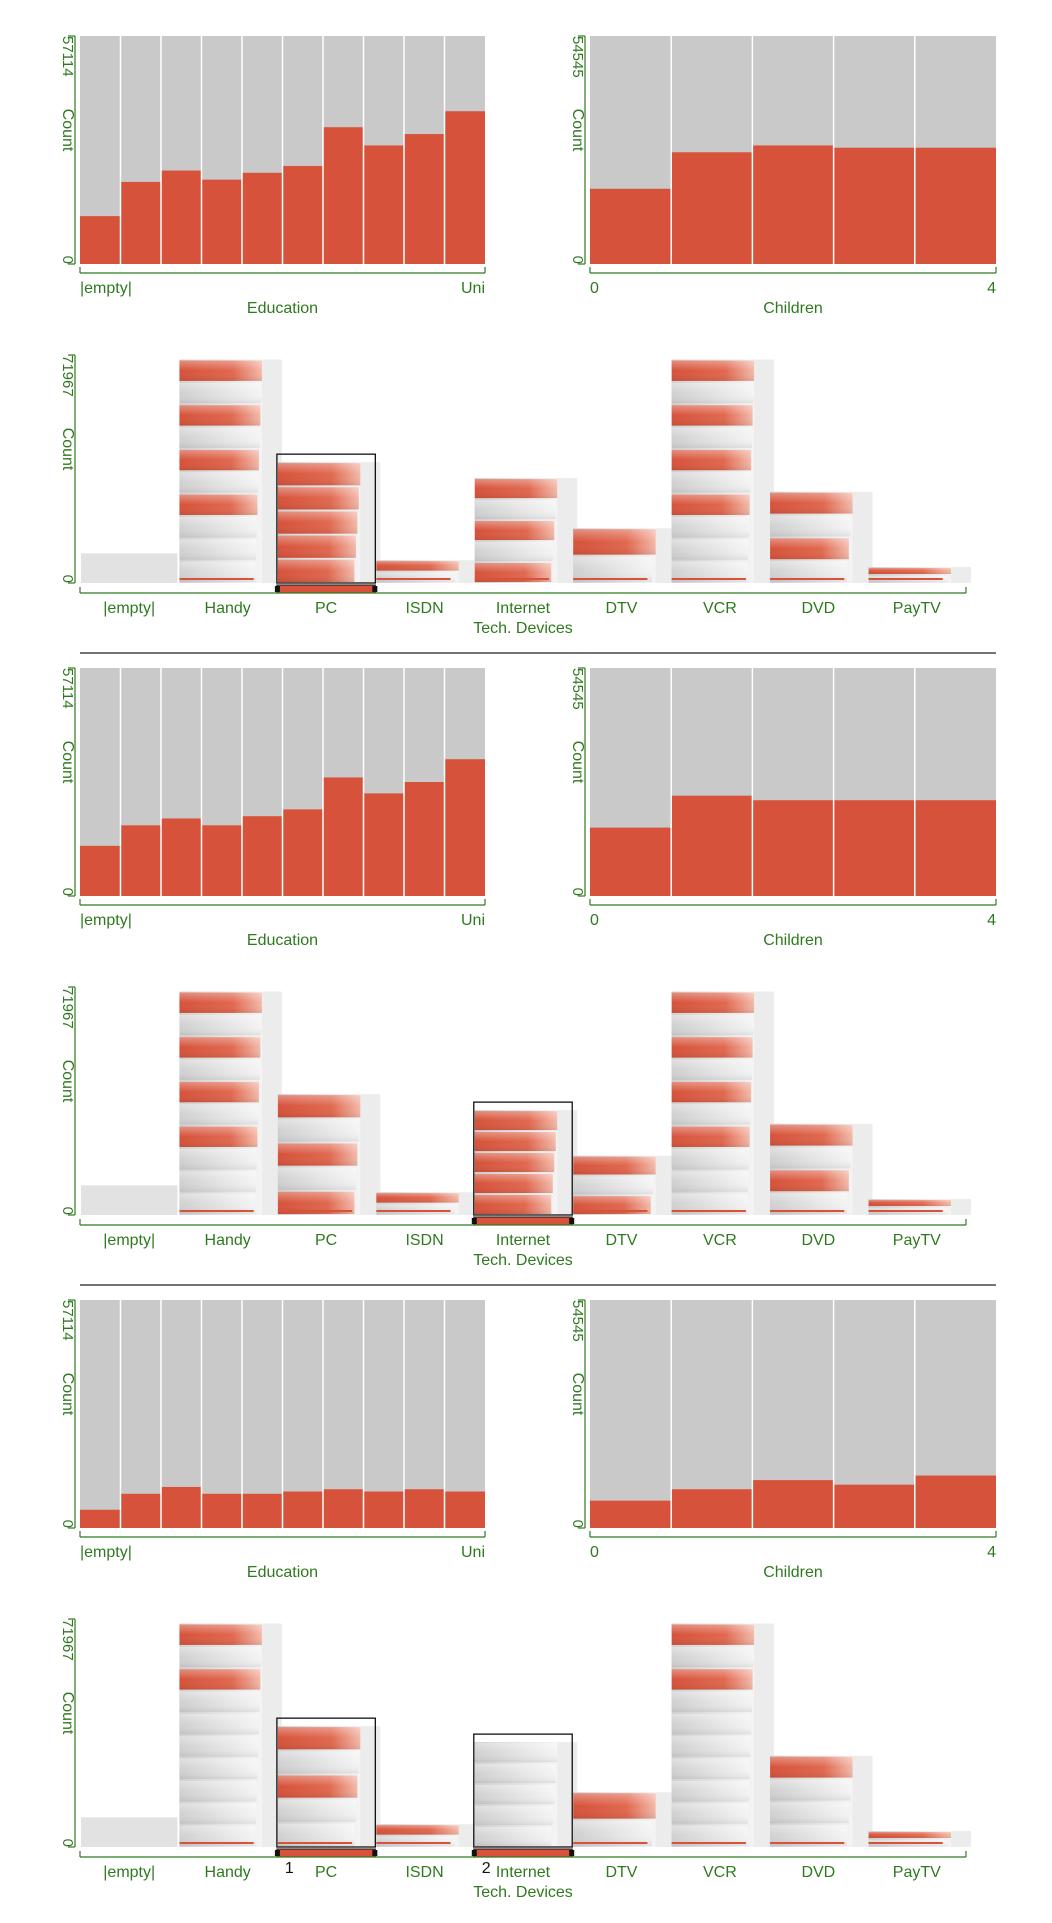 This screenshot has width=1052, height=1923. Describe the element at coordinates (793, 308) in the screenshot. I see `x-axis-title: Children` at that location.